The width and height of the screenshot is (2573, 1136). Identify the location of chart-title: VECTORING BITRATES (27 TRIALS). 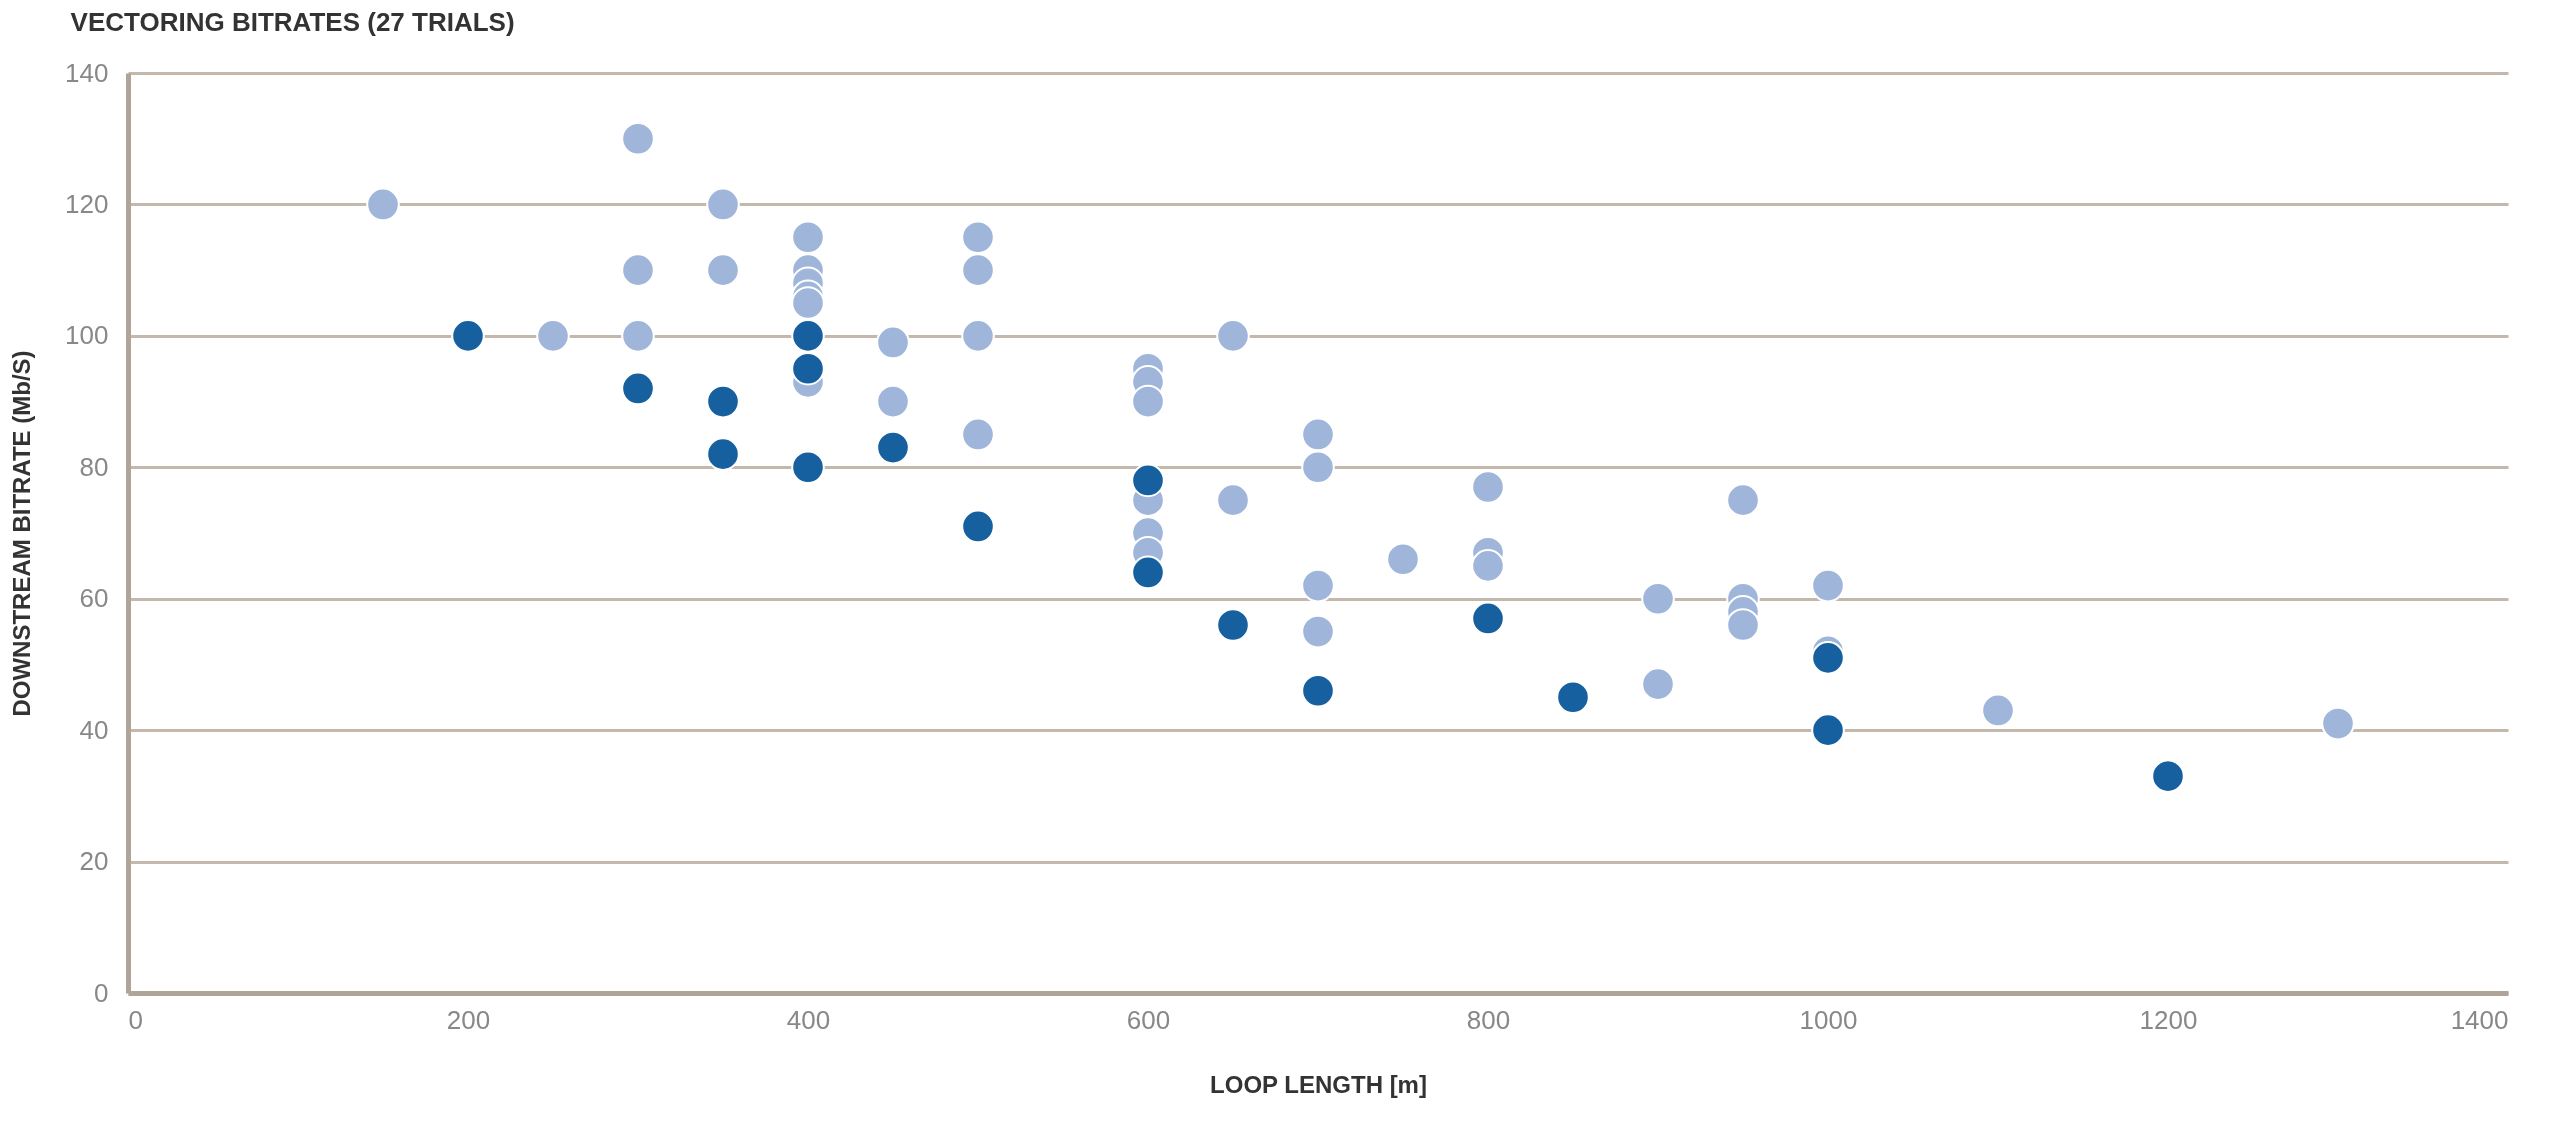
(292, 22).